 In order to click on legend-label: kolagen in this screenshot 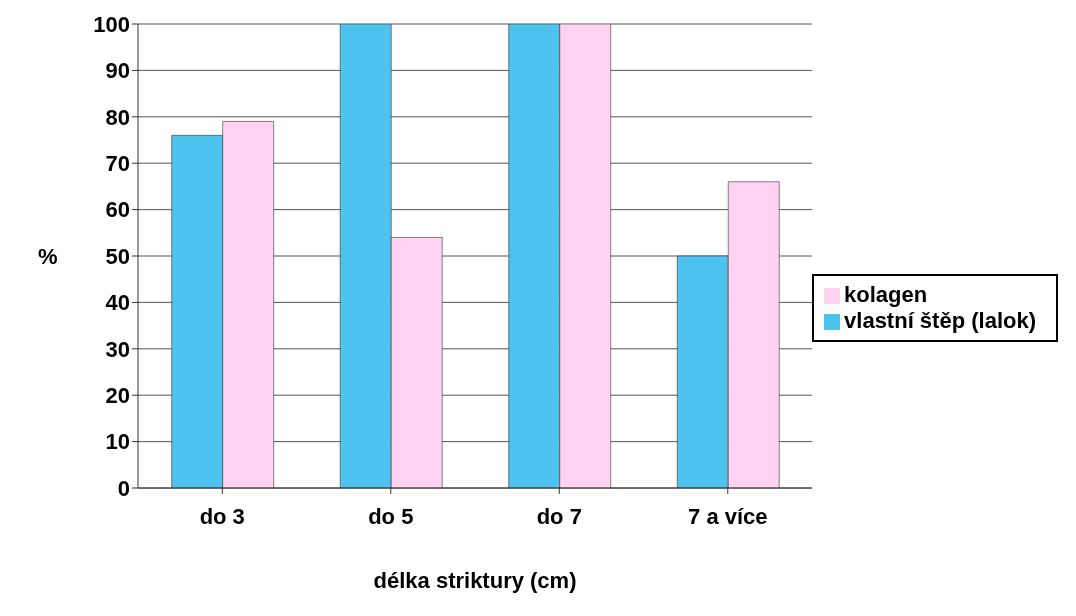, I will do `click(886, 294)`.